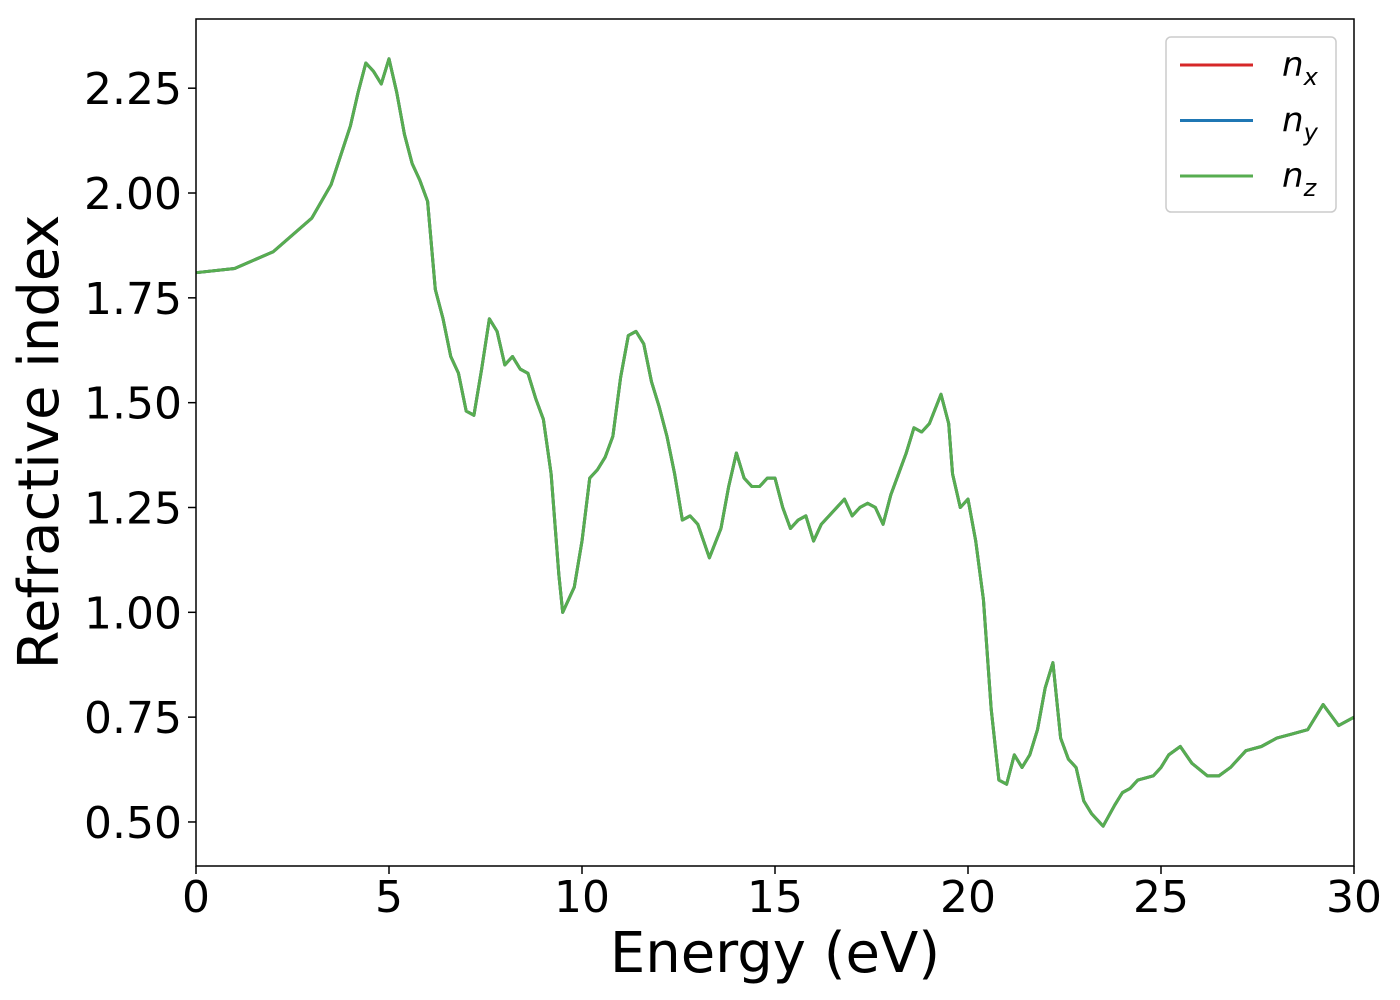  I want to click on y-tick-label: 2.25, so click(133, 89).